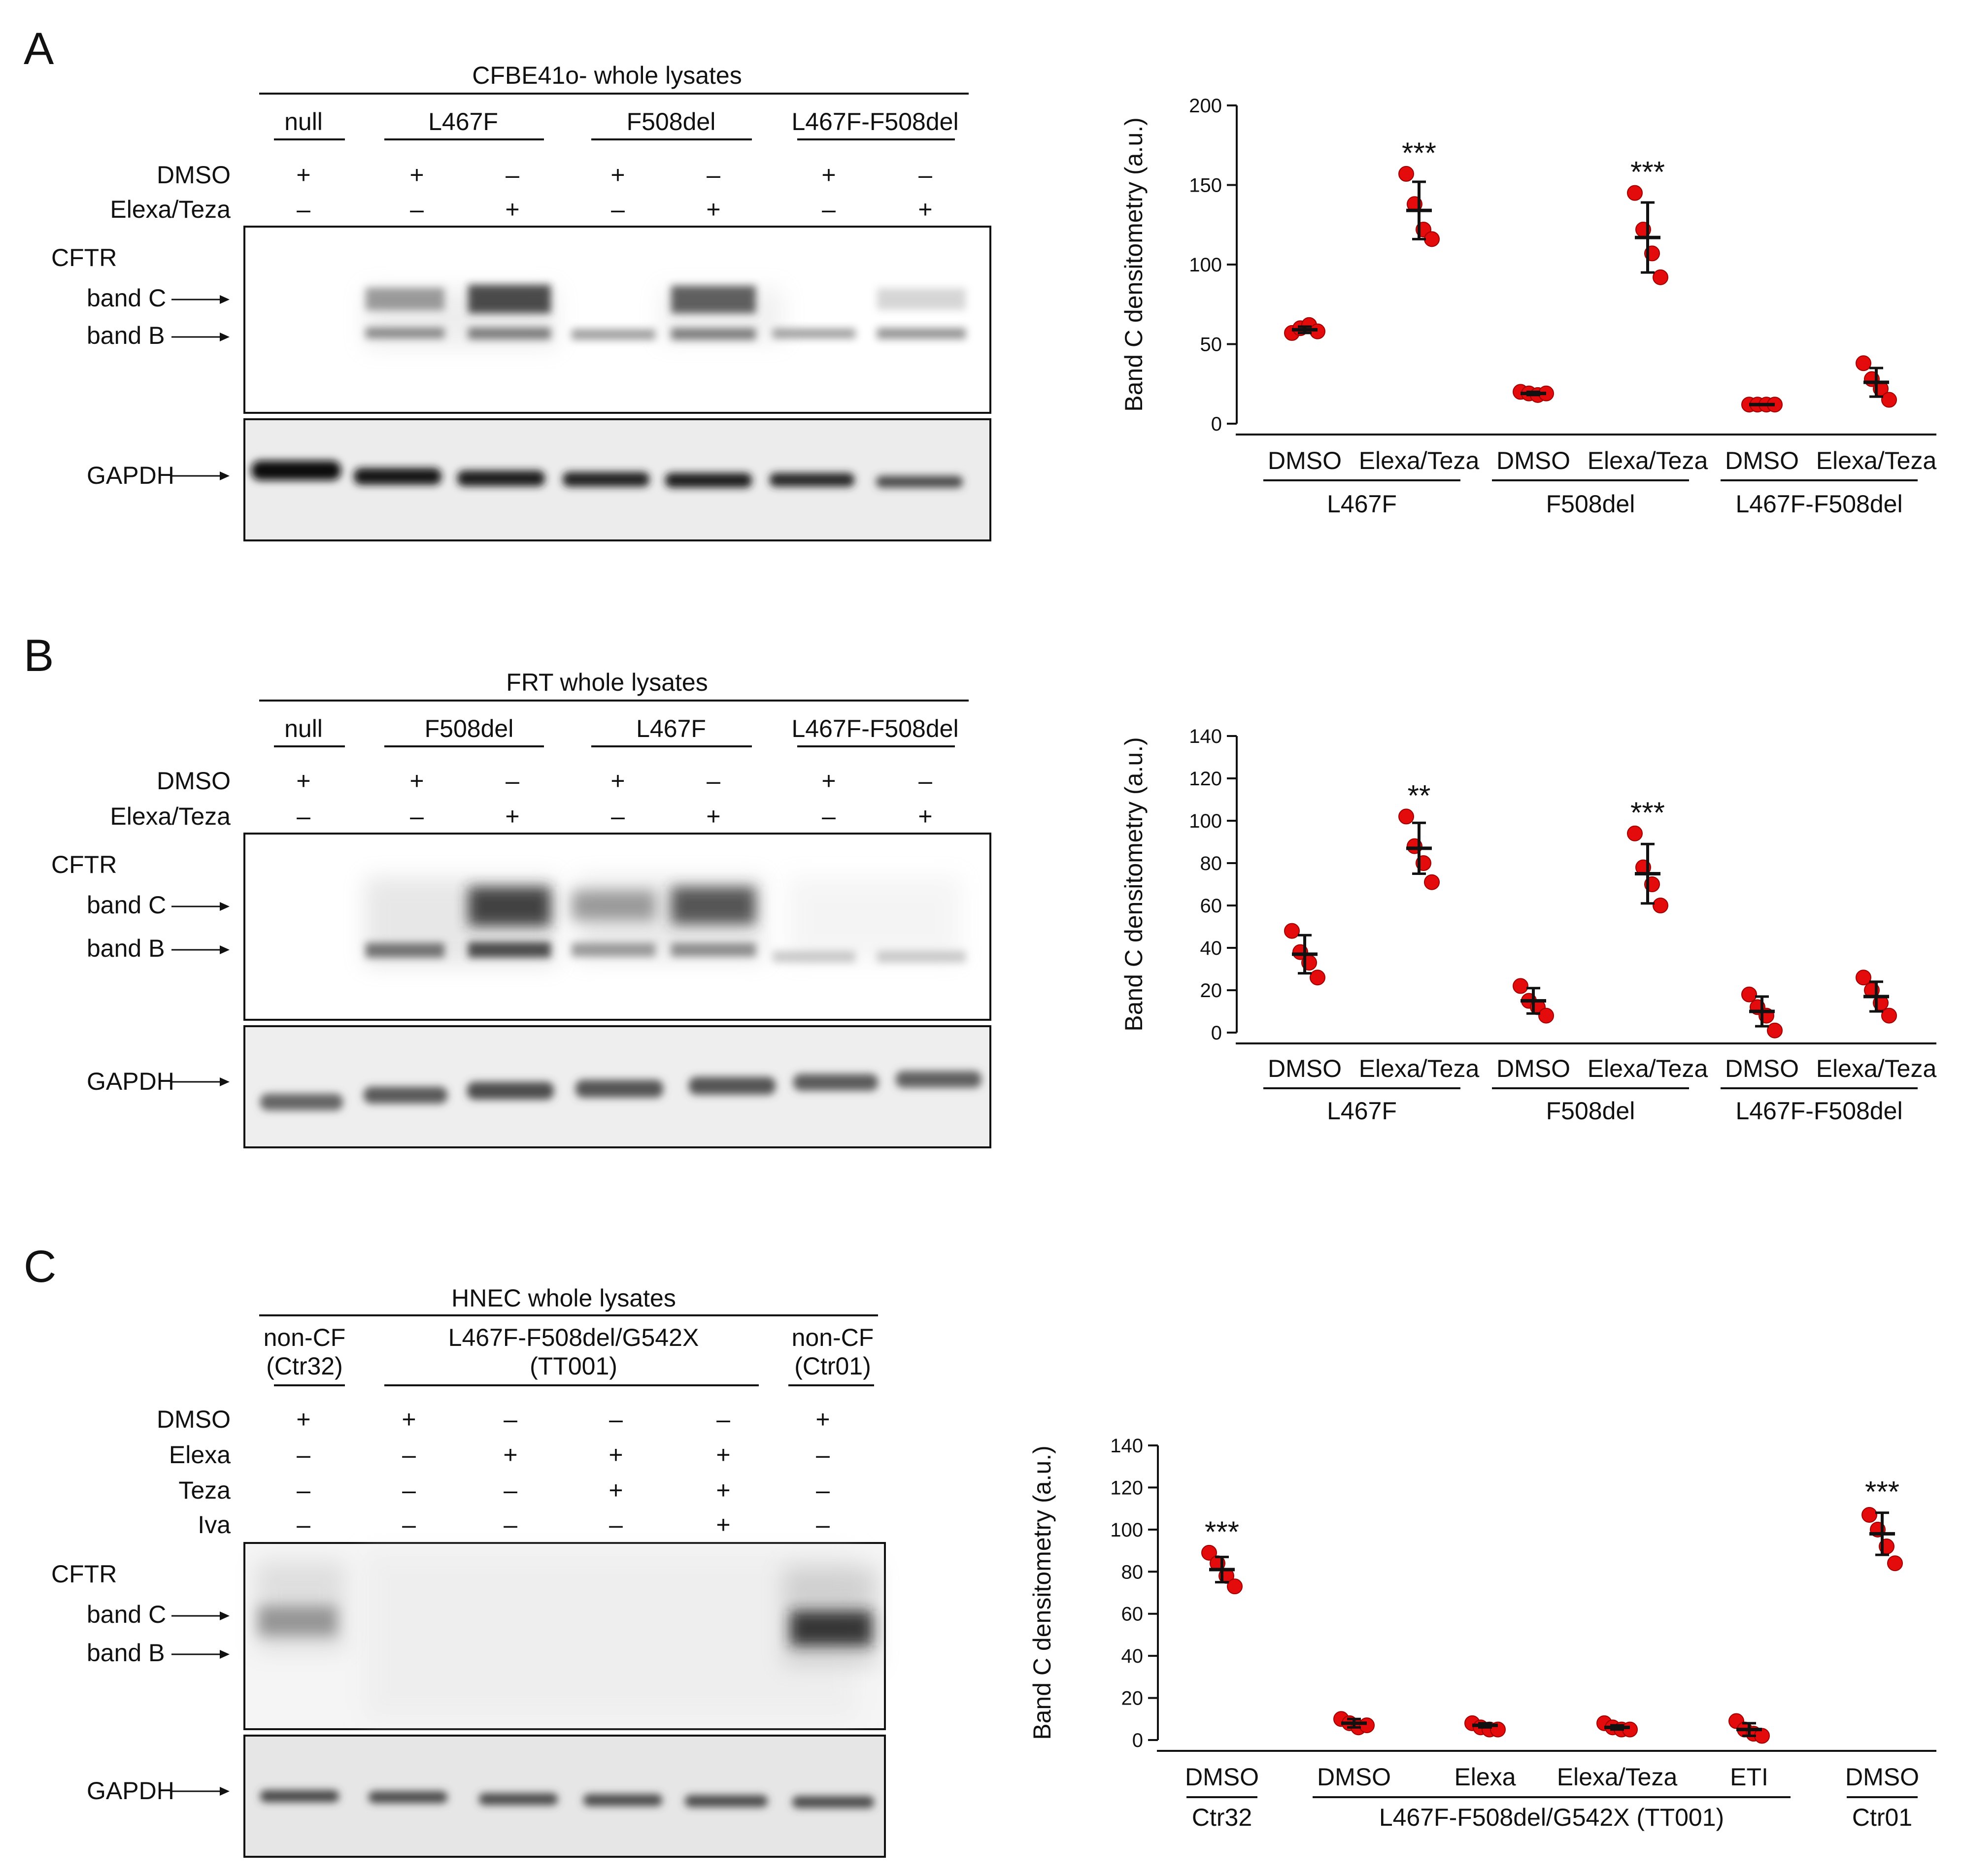  I want to click on group-label: F508del, so click(1591, 504).